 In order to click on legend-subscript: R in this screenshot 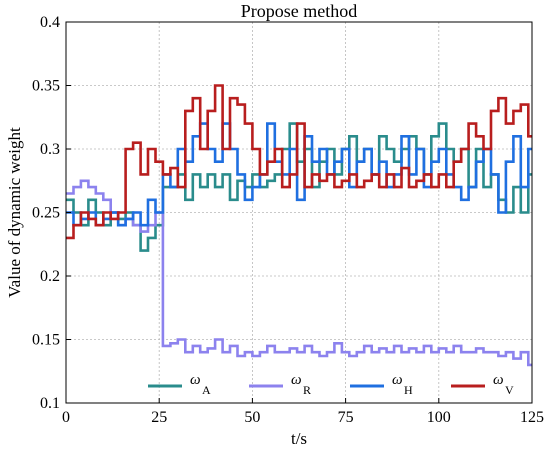, I will do `click(307, 390)`.